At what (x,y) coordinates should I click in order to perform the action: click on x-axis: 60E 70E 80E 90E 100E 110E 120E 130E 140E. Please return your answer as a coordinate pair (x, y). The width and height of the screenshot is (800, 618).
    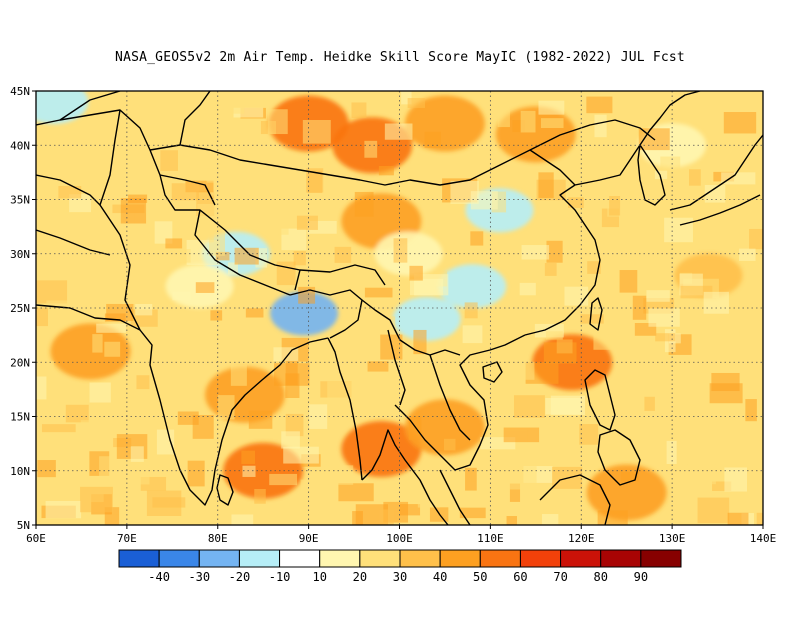
    Looking at the image, I should click on (401, 535).